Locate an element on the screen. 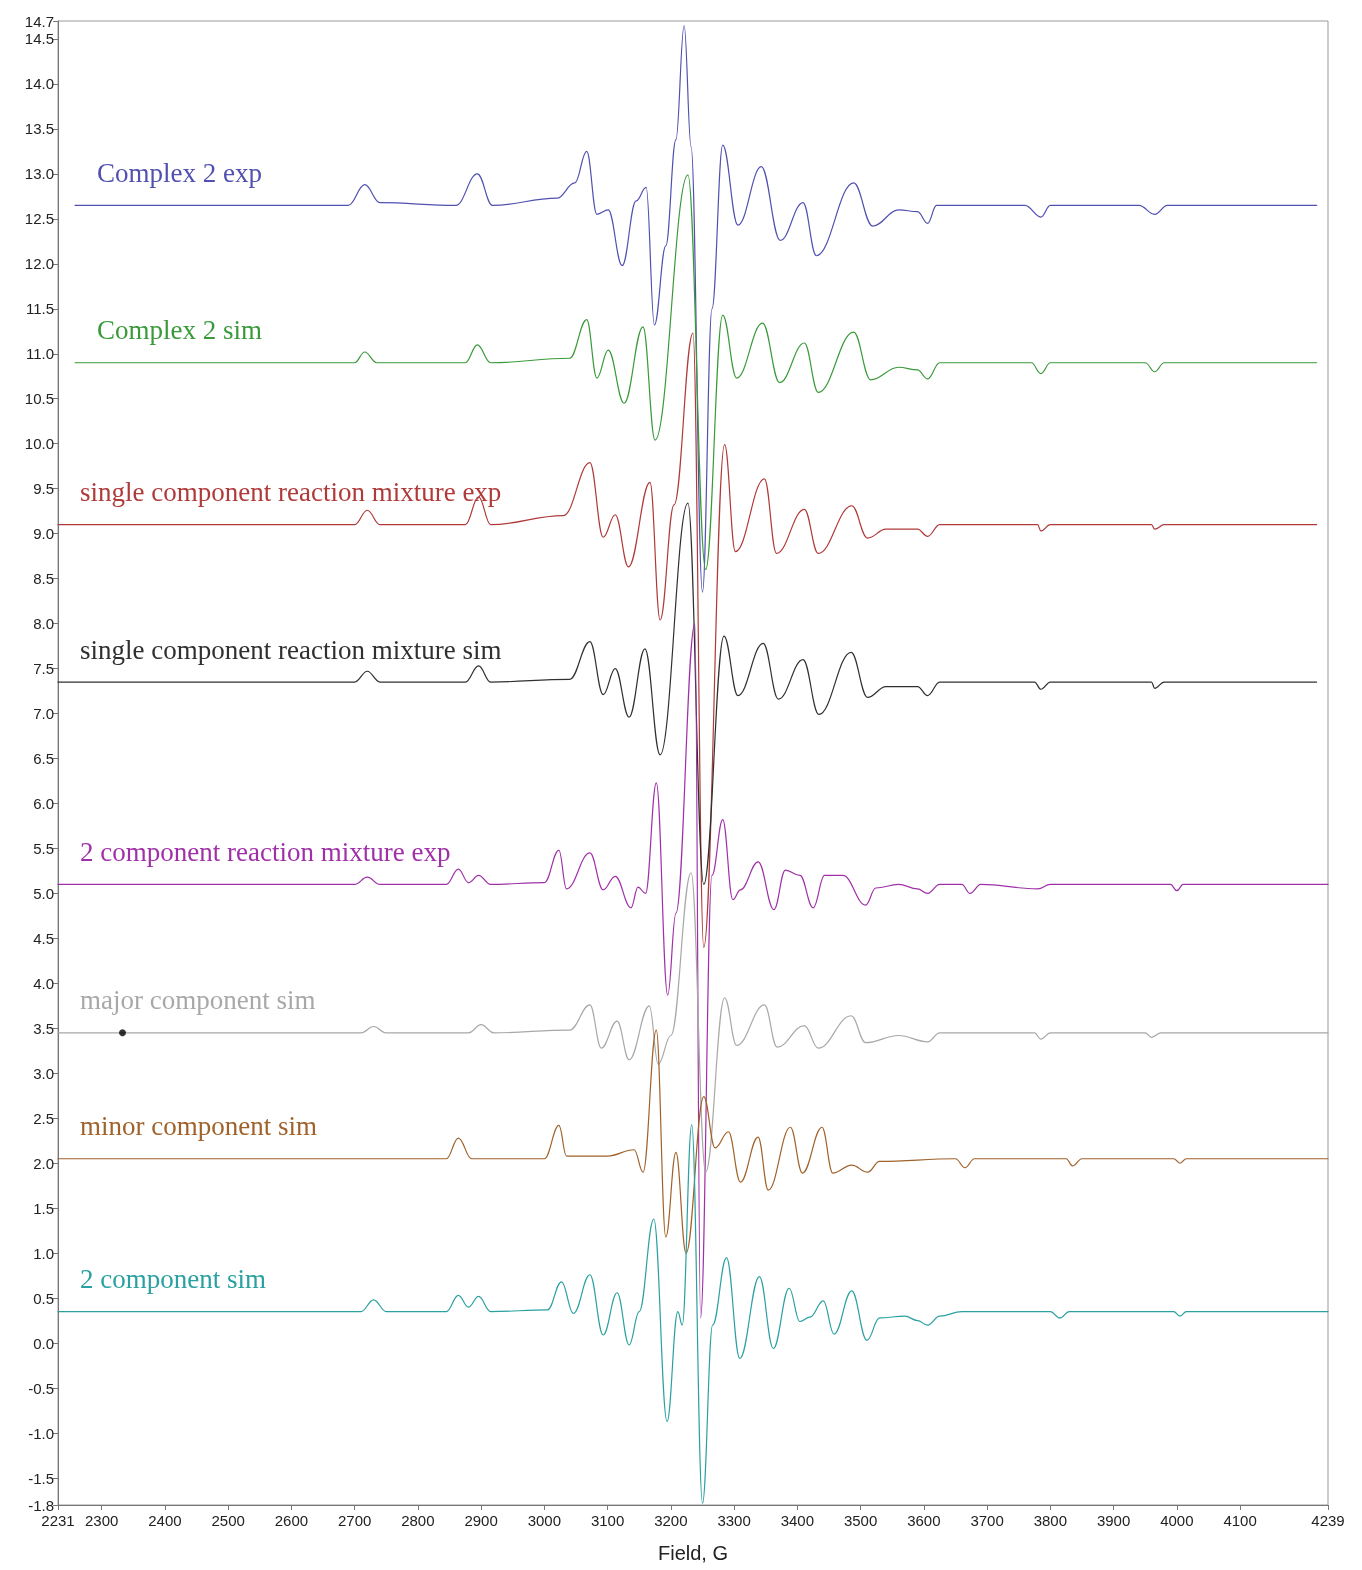  y-tick-label: 8.0 is located at coordinates (43, 624).